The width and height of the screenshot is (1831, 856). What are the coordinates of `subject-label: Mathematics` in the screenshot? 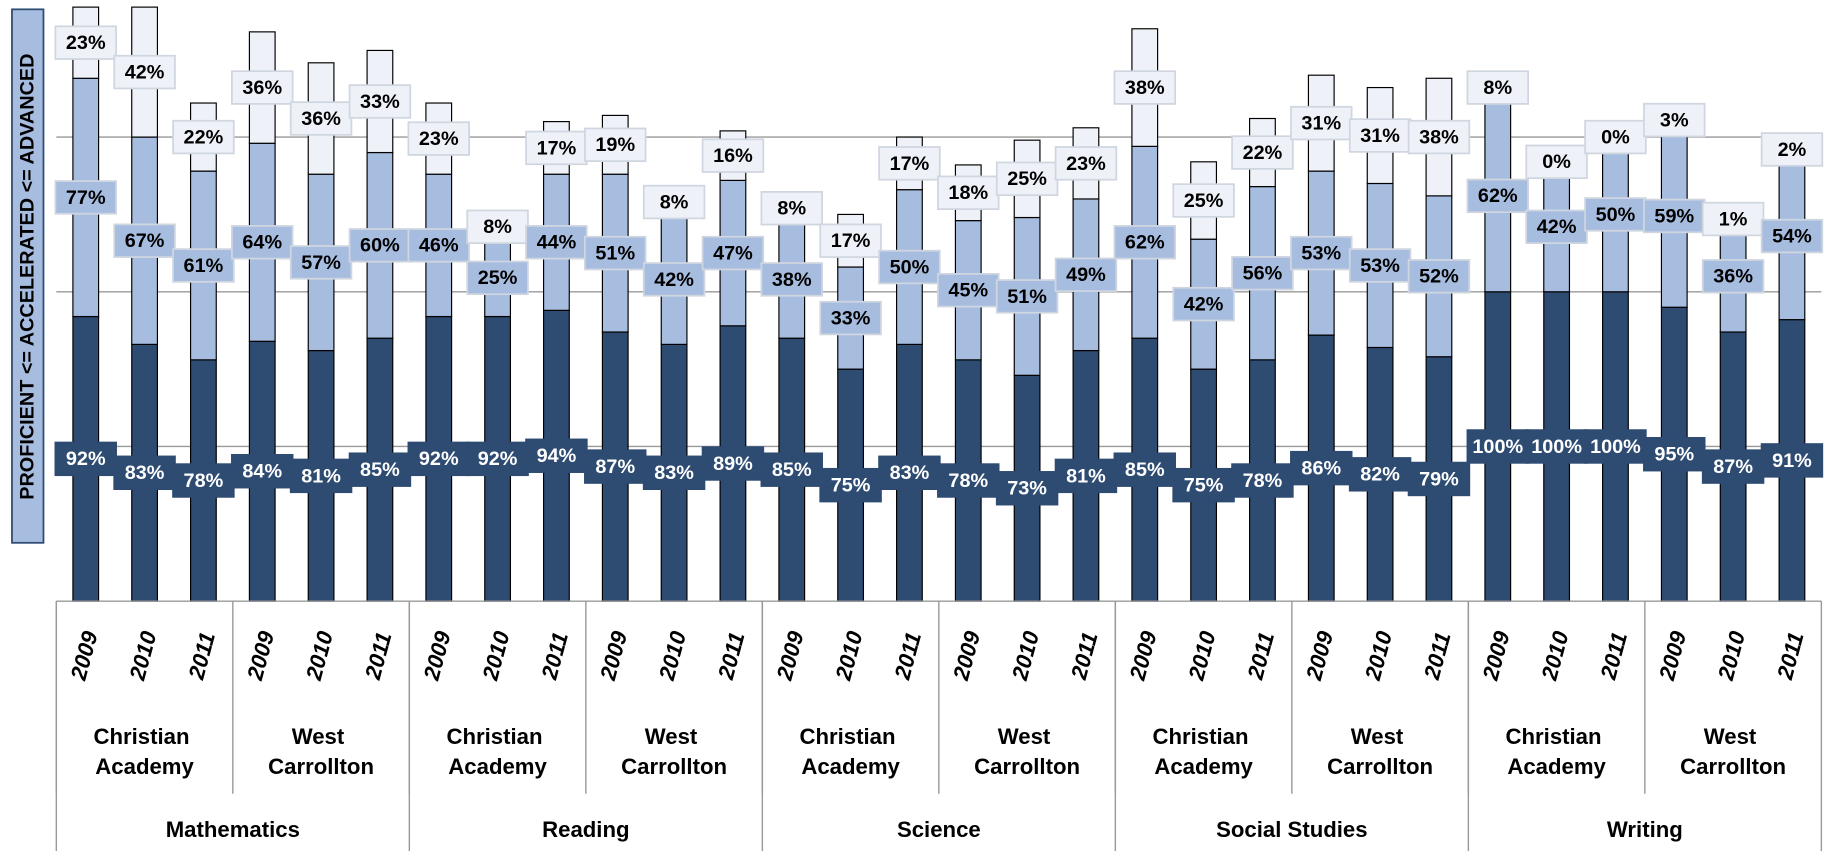 It's located at (233, 829).